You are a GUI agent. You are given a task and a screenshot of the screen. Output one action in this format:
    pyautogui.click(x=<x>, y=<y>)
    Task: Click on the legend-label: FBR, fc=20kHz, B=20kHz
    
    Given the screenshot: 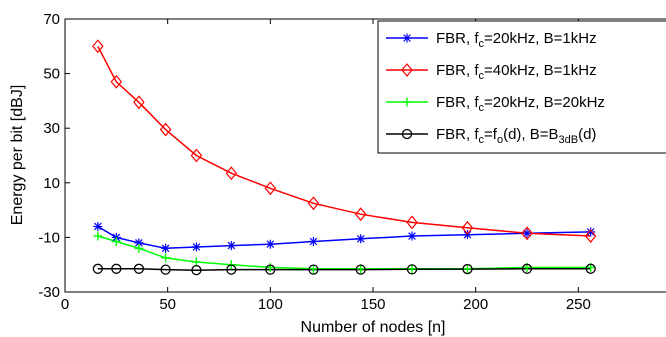 What is the action you would take?
    pyautogui.click(x=520, y=104)
    